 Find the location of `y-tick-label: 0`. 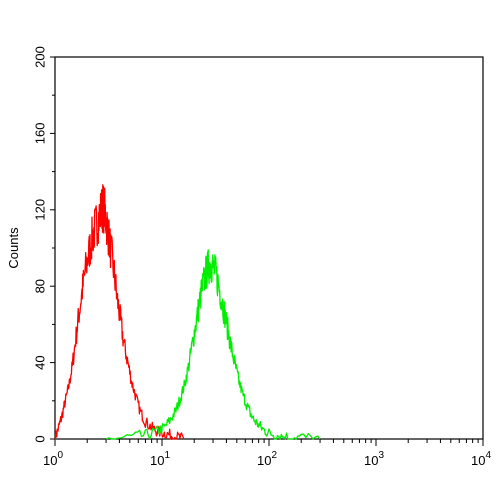

y-tick-label: 0 is located at coordinates (39, 438).